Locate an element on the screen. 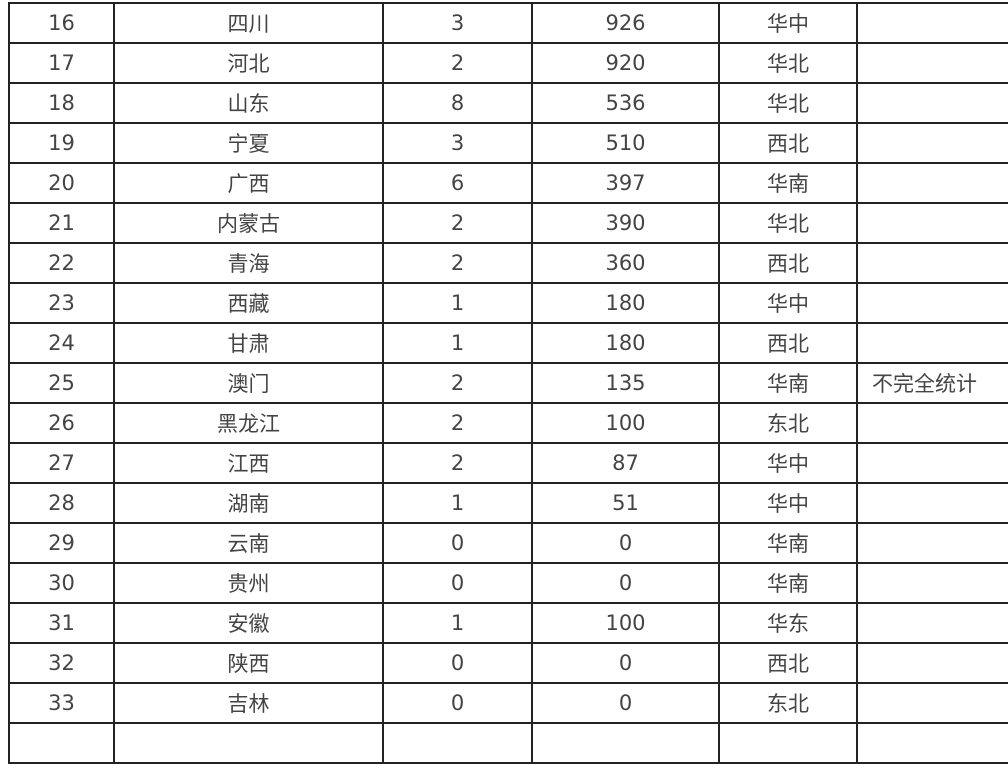 This screenshot has height=764, width=1008. province-cell: 西藏 is located at coordinates (248, 303).